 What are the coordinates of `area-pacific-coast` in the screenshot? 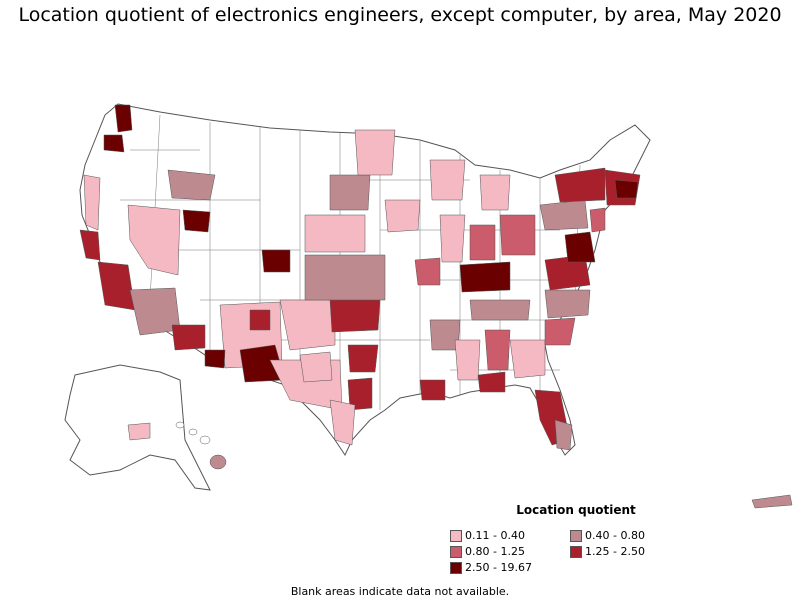 It's located at (92, 202).